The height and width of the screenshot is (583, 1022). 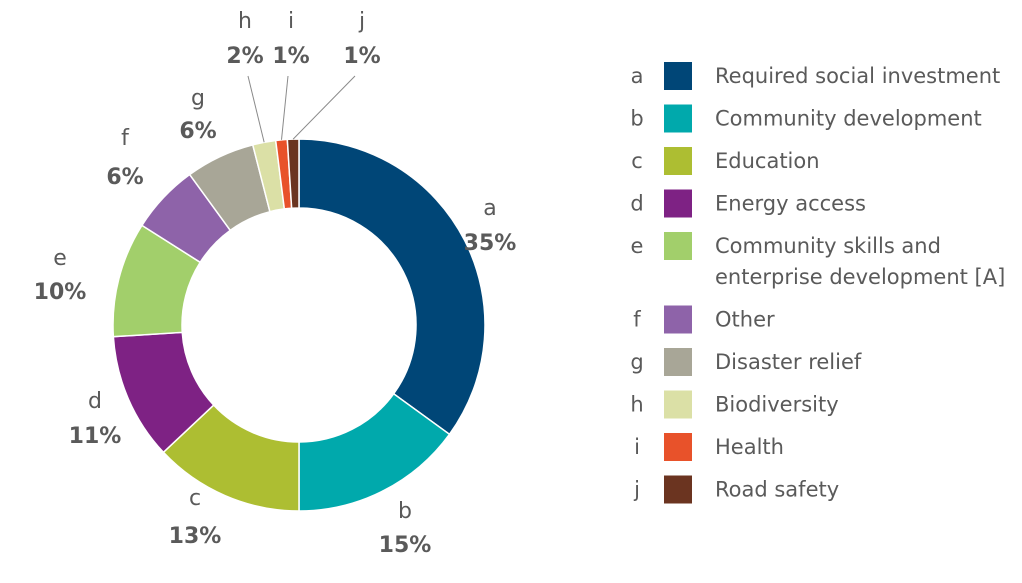 I want to click on legend-label-g: Disaster relief, so click(x=788, y=362).